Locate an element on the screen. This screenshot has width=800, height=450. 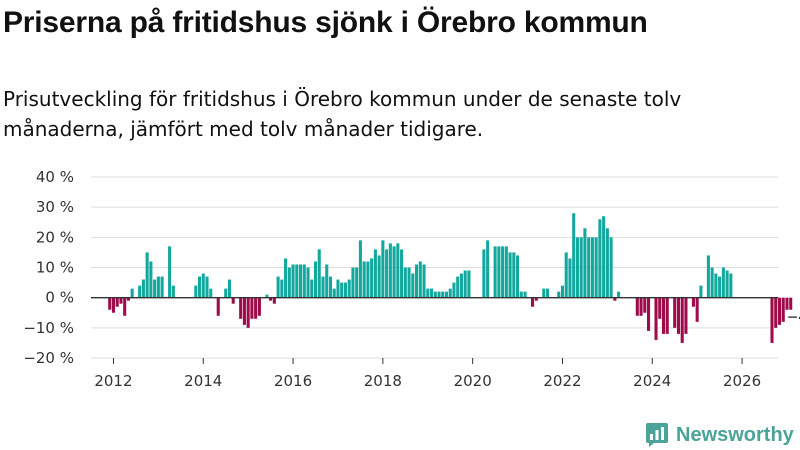
x-tick-label: 2022 is located at coordinates (562, 381).